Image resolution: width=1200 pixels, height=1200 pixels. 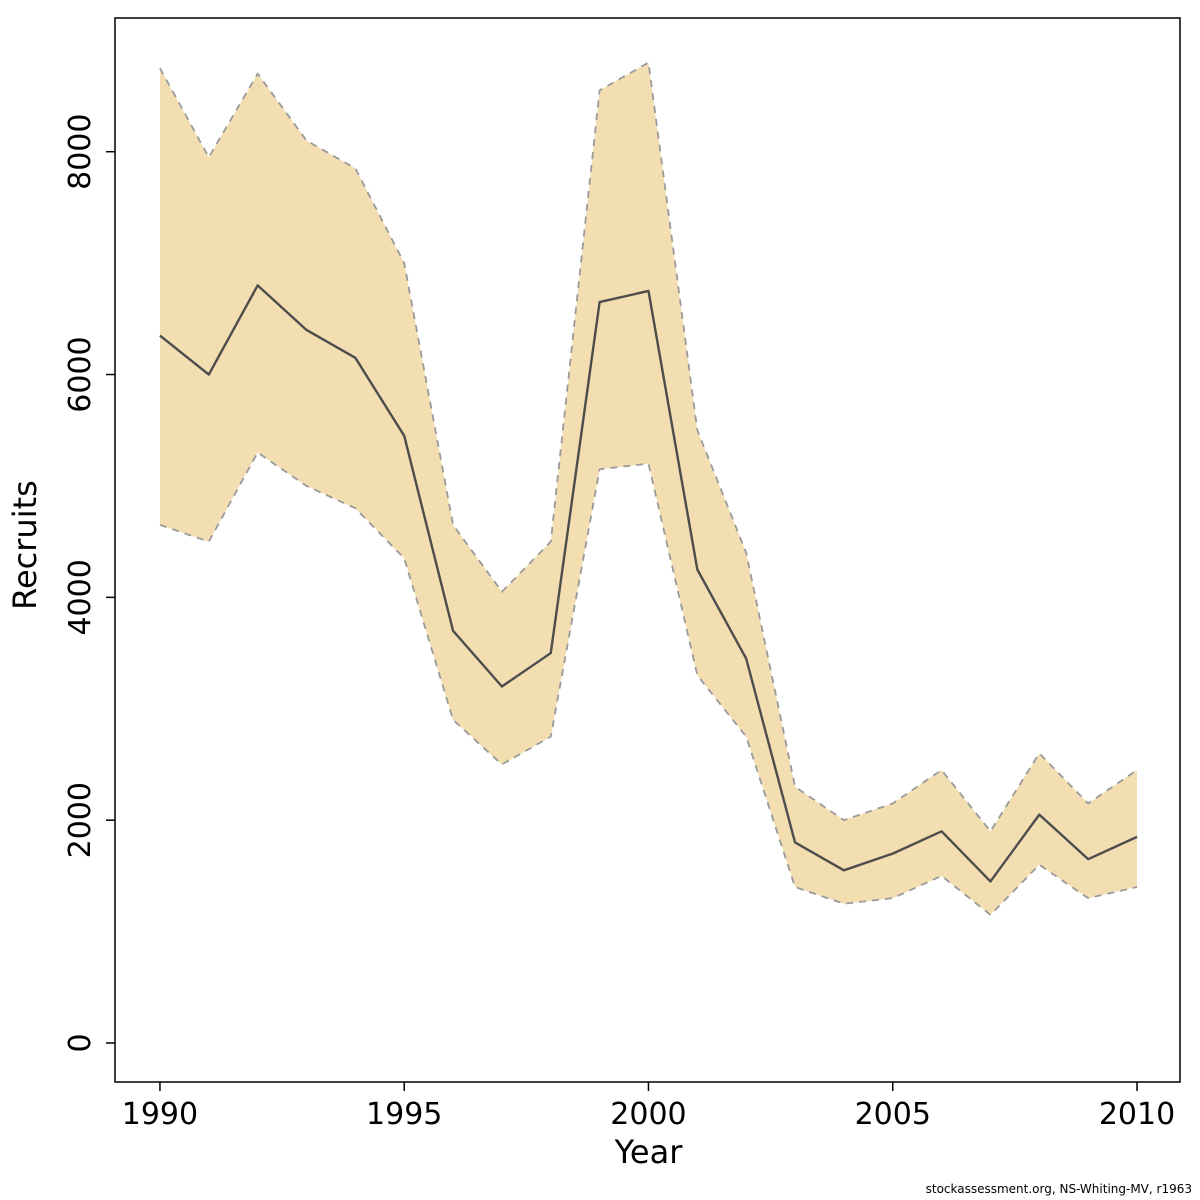 What do you see at coordinates (160, 1114) in the screenshot?
I see `x-tick-label: 1990` at bounding box center [160, 1114].